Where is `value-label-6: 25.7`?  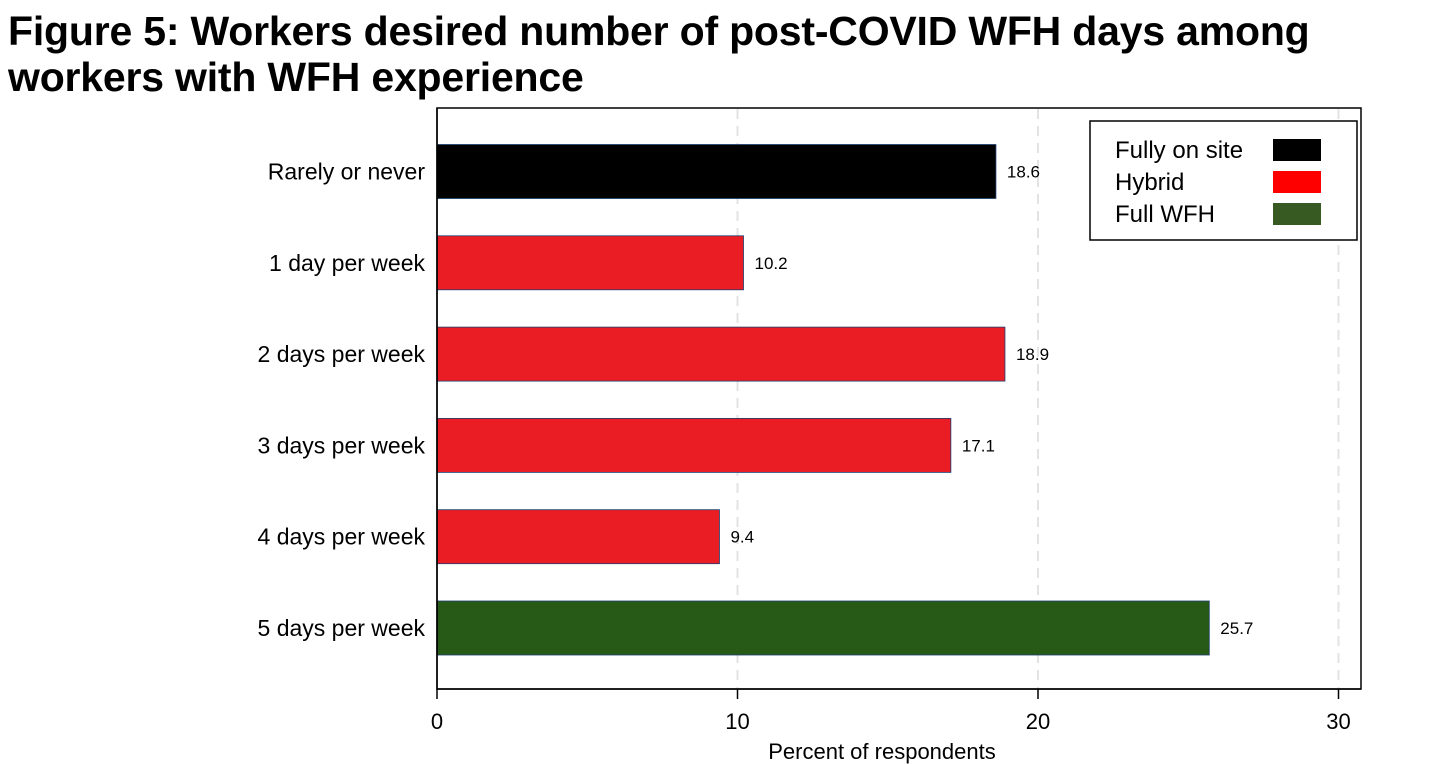 value-label-6: 25.7 is located at coordinates (1236, 628).